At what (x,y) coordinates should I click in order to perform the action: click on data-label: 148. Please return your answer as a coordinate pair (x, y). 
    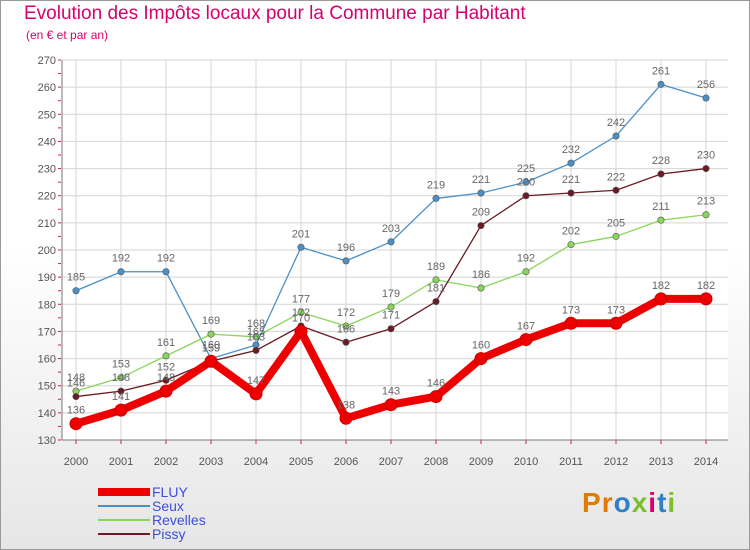
    Looking at the image, I should click on (166, 378).